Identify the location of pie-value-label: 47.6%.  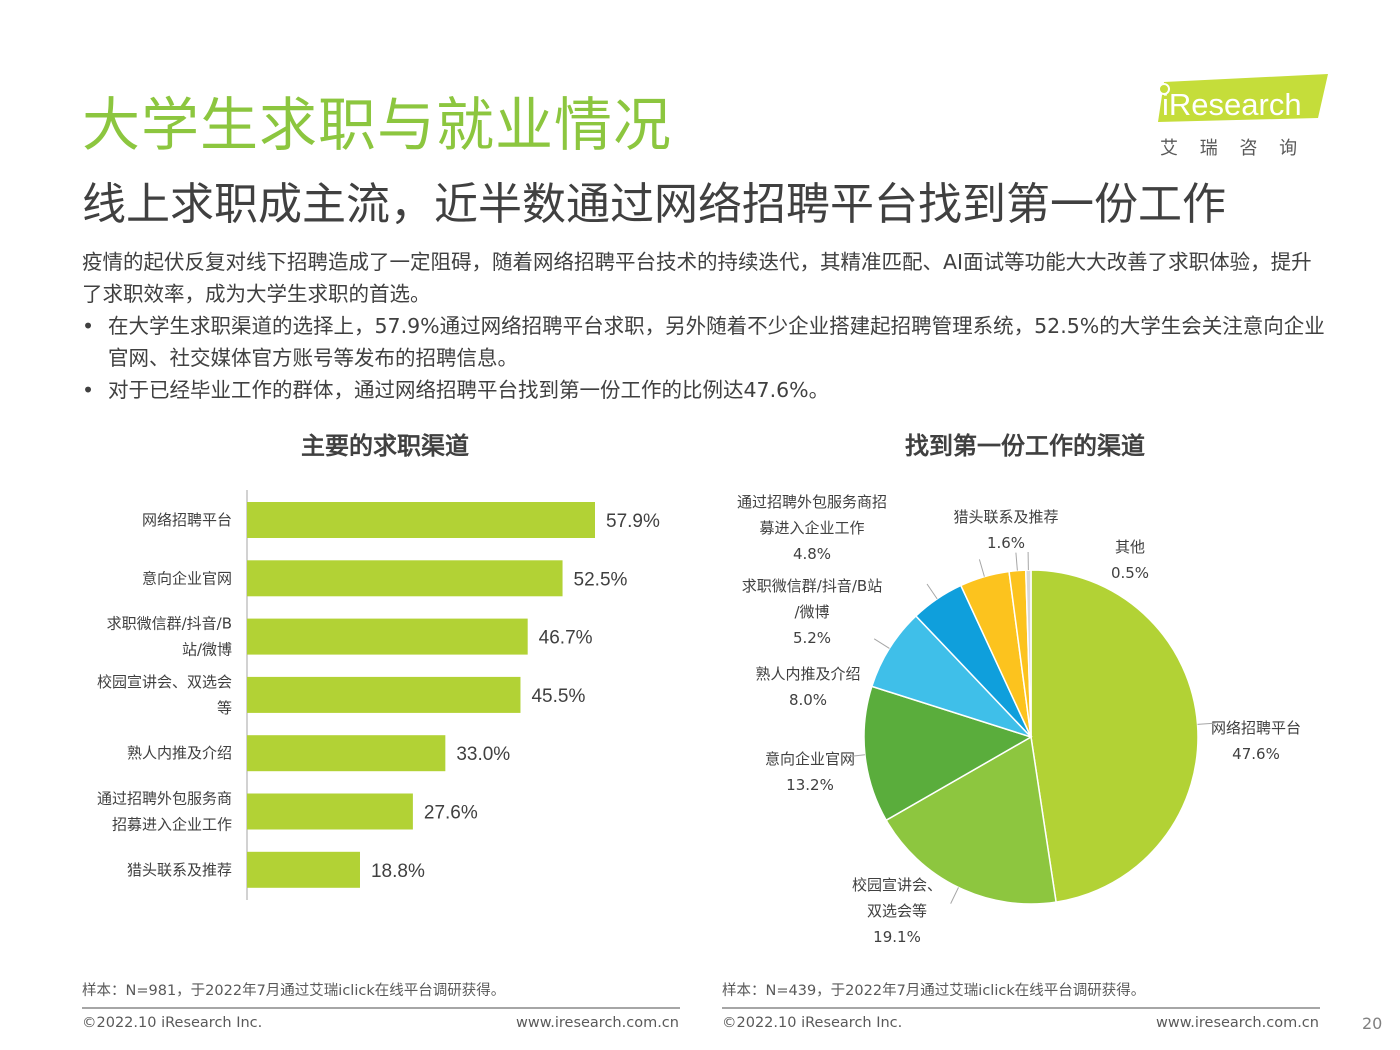
(1256, 754).